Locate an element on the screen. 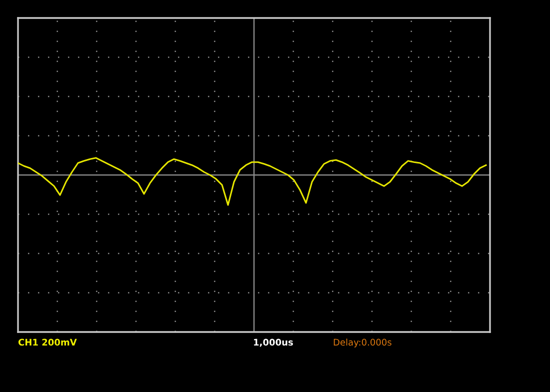  text: 1,000us is located at coordinates (273, 342).